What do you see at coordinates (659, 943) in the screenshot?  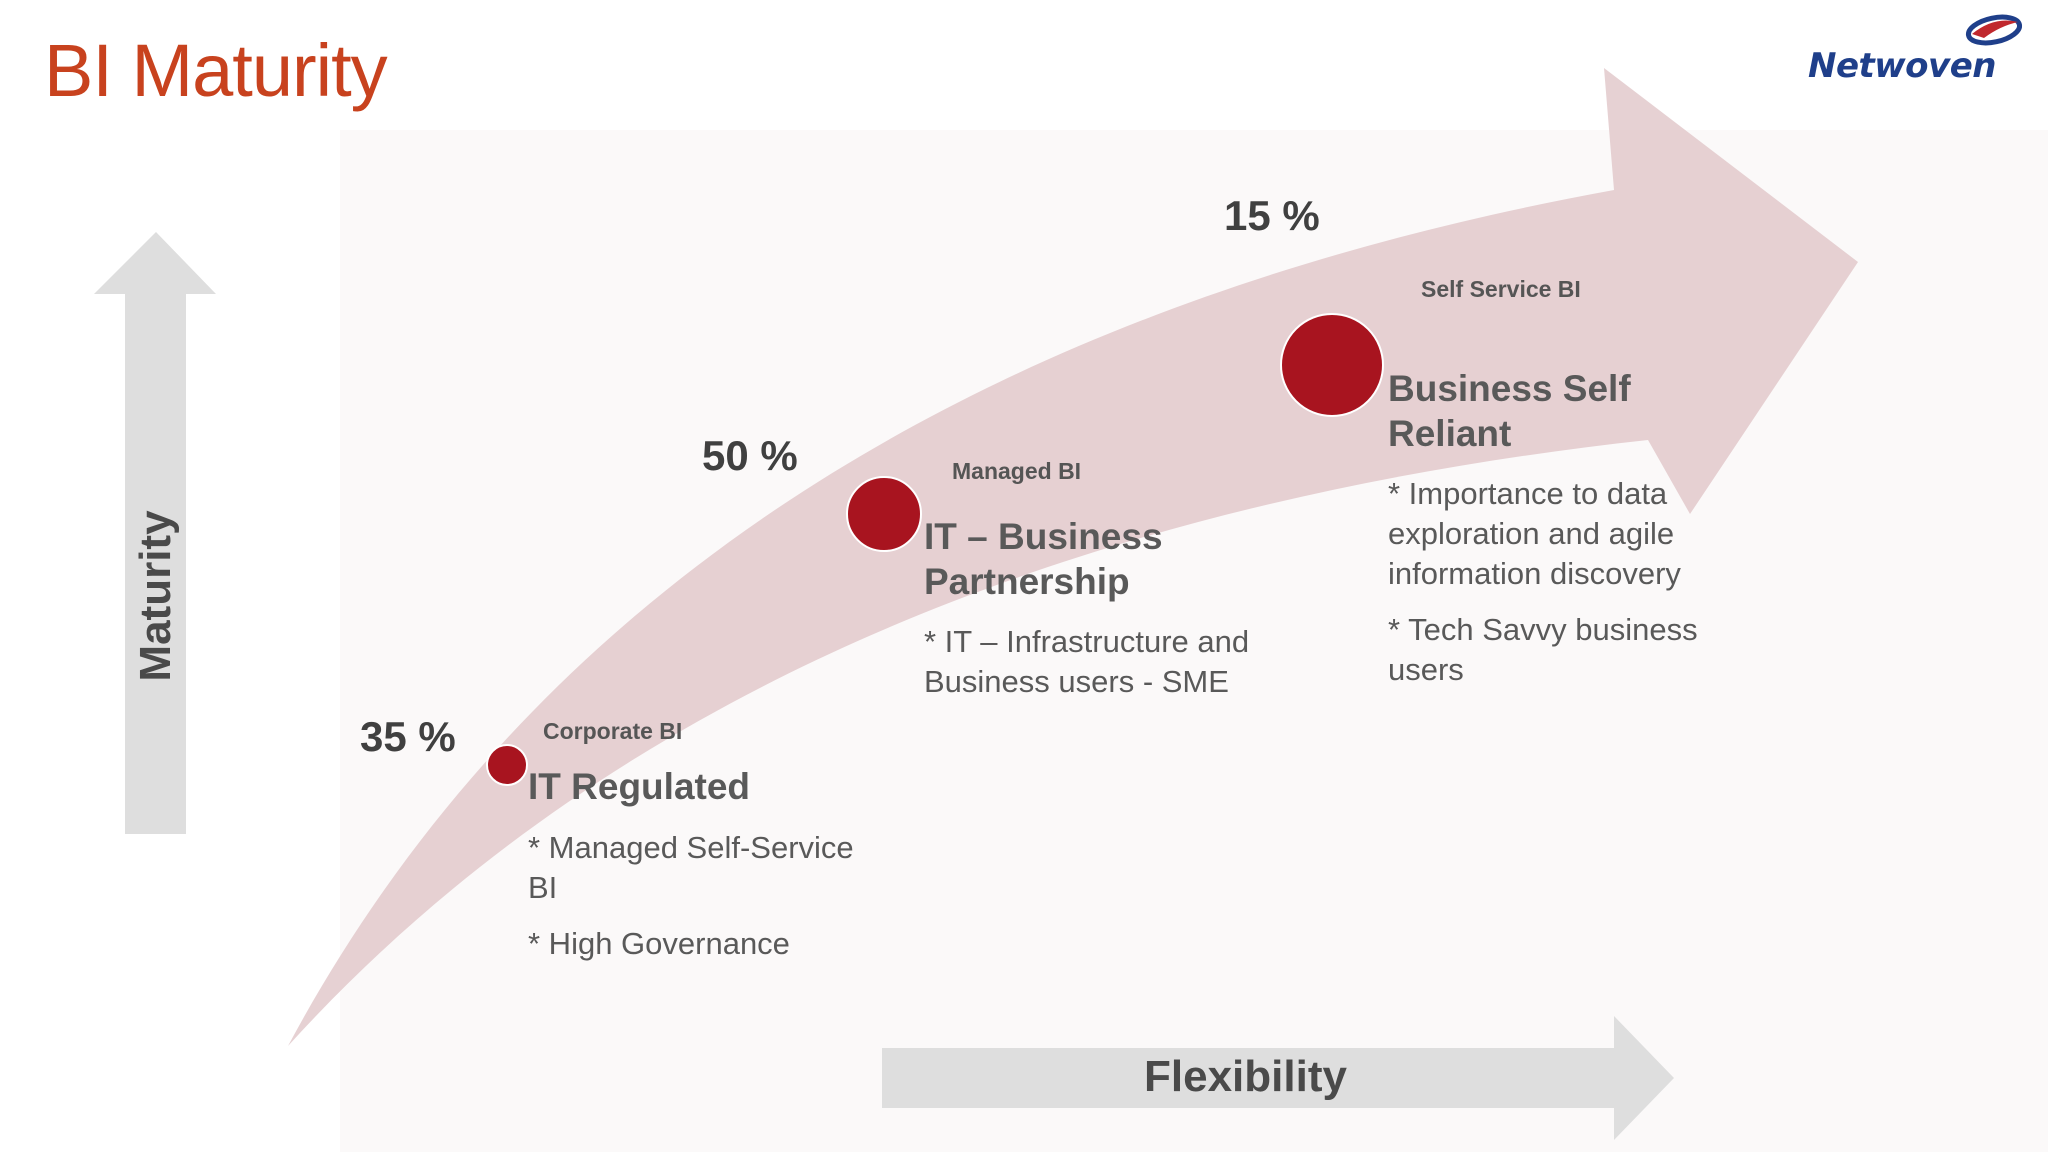 I see `stage-1-note: * High Governance` at bounding box center [659, 943].